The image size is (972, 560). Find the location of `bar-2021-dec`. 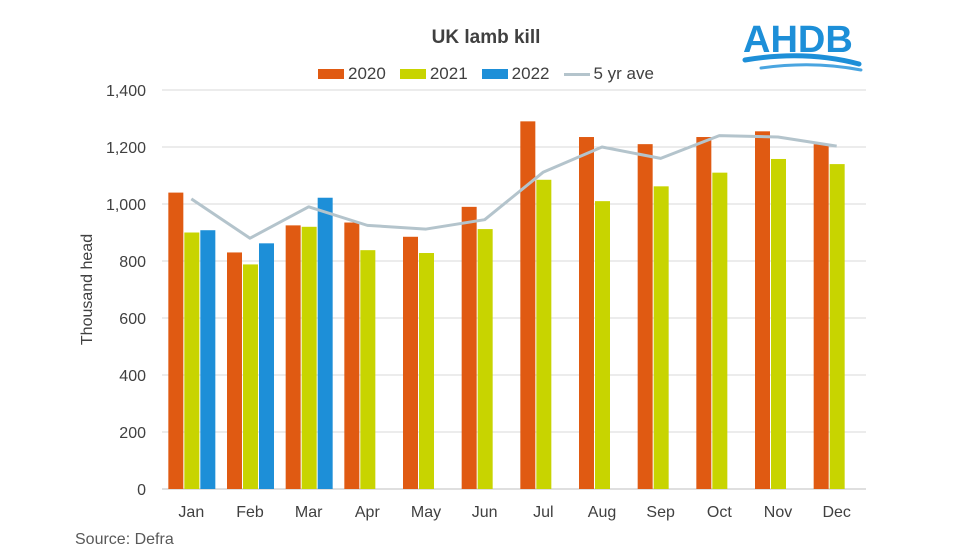

bar-2021-dec is located at coordinates (837, 326).